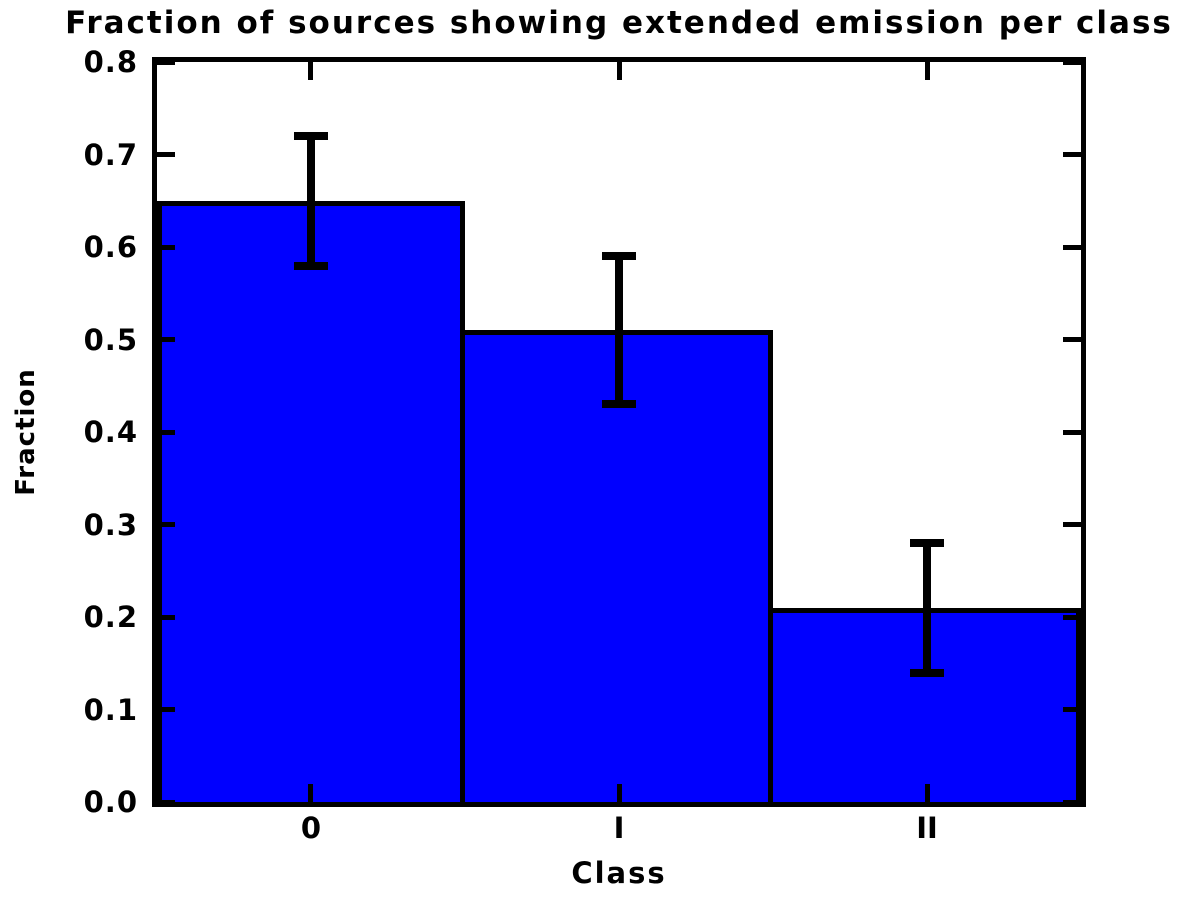  Describe the element at coordinates (26, 432) in the screenshot. I see `y-axis-title: Fraction` at that location.